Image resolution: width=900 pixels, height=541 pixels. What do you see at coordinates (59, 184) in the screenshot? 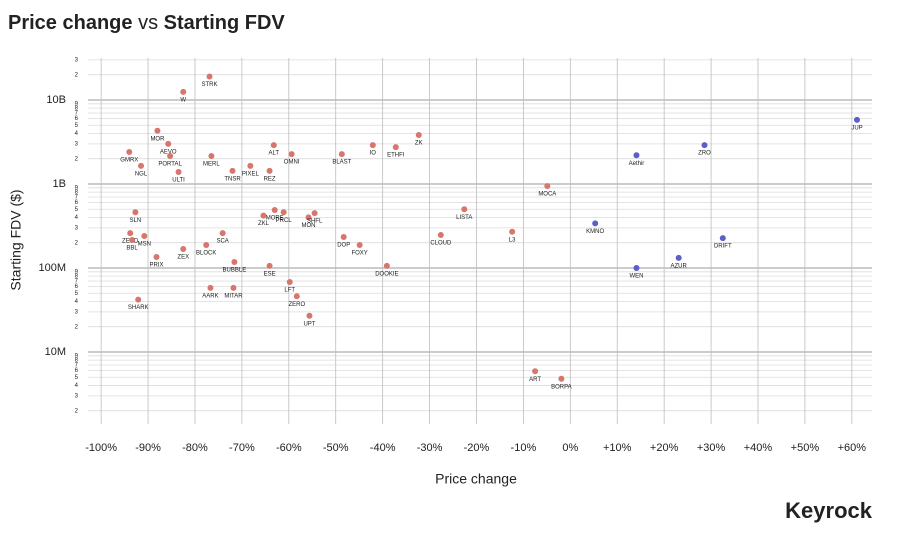
I see `y-tick-label: 1B` at bounding box center [59, 184].